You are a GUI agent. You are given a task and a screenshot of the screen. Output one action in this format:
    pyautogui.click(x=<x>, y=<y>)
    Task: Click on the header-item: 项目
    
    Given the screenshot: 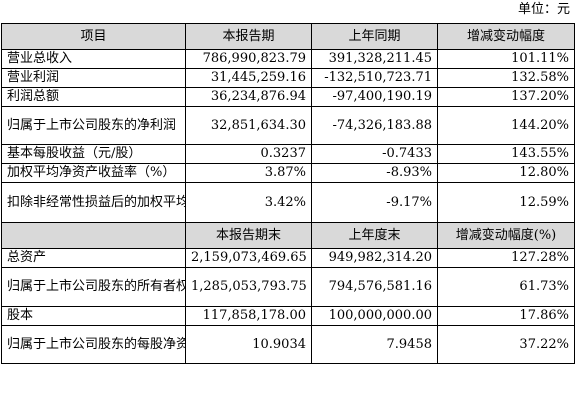 What is the action you would take?
    pyautogui.click(x=93, y=36)
    